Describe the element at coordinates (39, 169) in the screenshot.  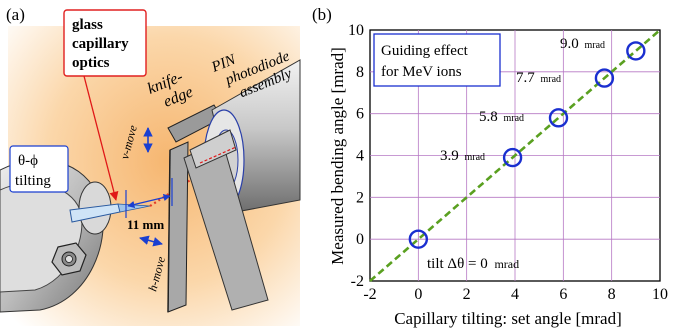
I see `tilting-callout: θ-ϕ tilting` at that location.